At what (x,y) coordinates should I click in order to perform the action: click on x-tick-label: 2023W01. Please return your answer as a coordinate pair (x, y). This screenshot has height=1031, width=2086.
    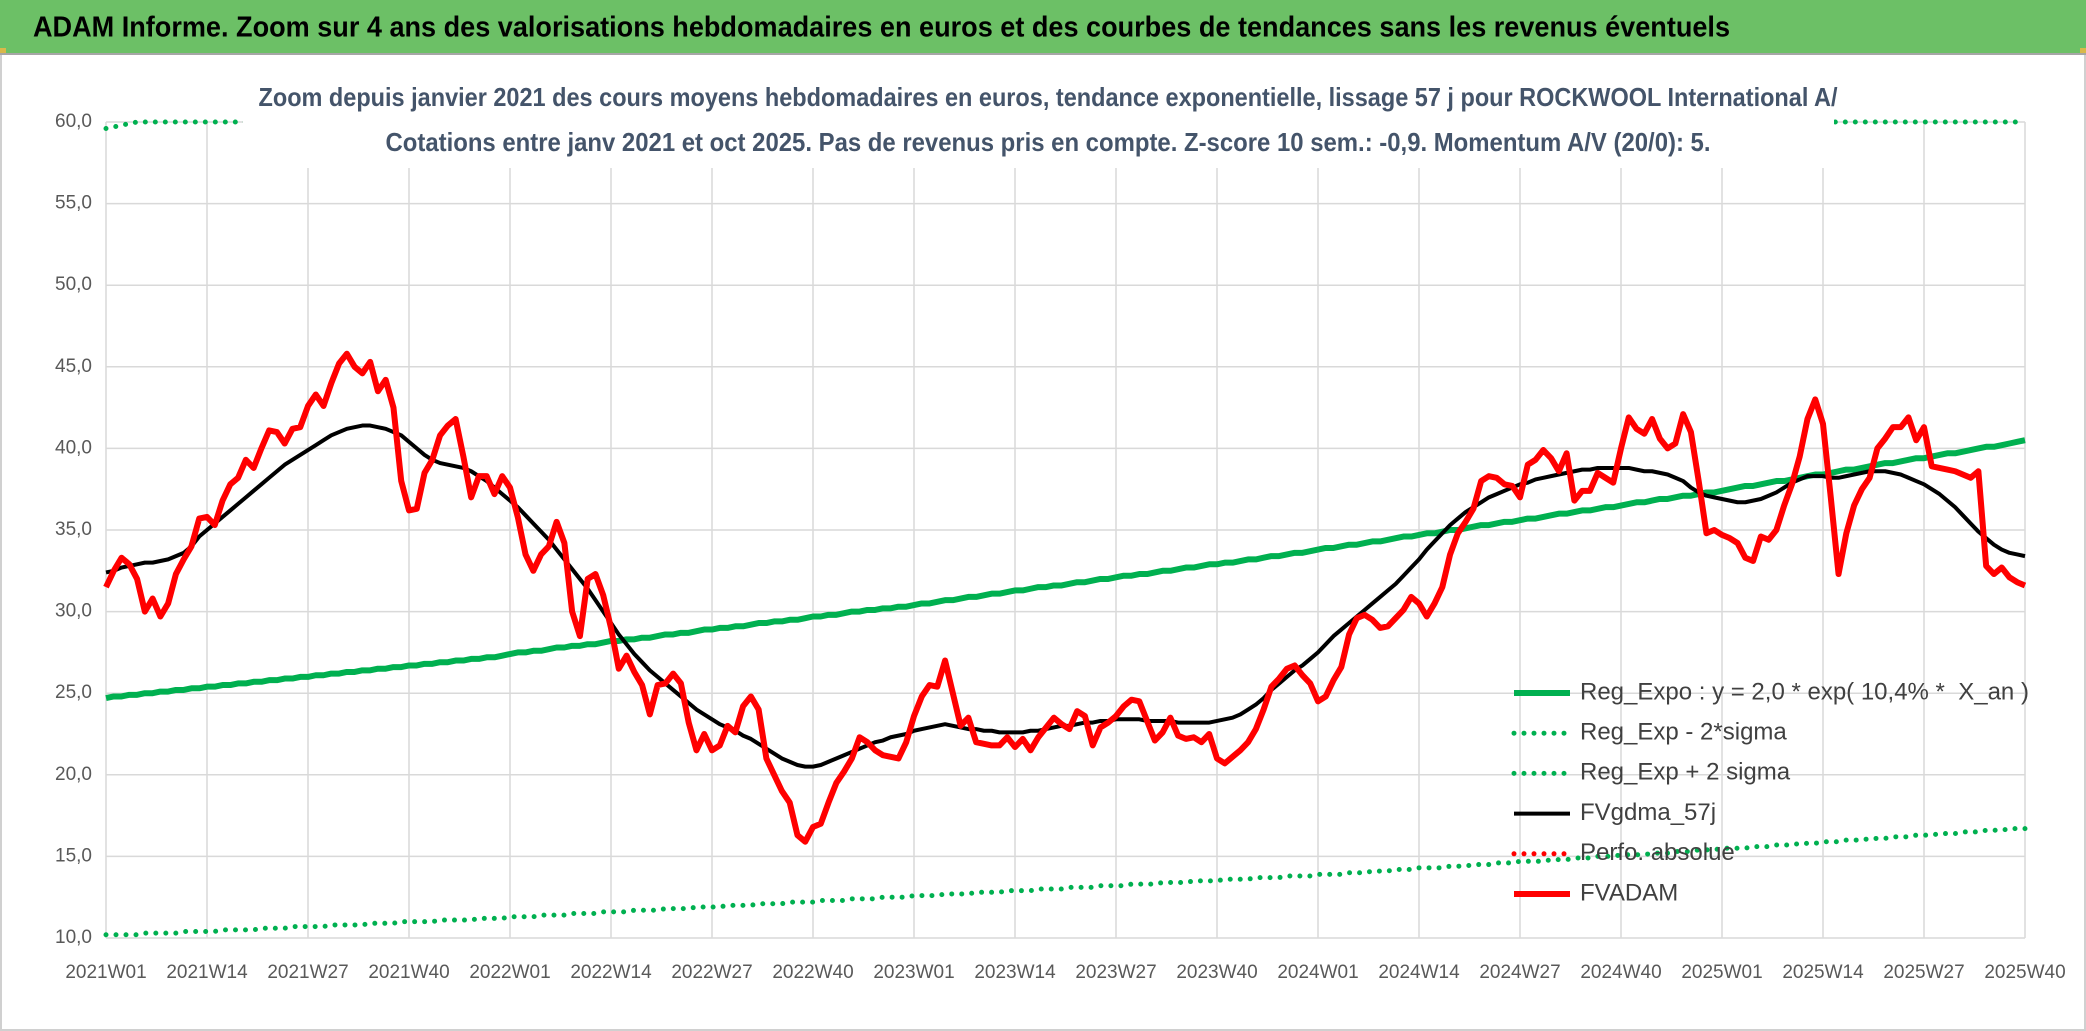
    Looking at the image, I should click on (913, 972).